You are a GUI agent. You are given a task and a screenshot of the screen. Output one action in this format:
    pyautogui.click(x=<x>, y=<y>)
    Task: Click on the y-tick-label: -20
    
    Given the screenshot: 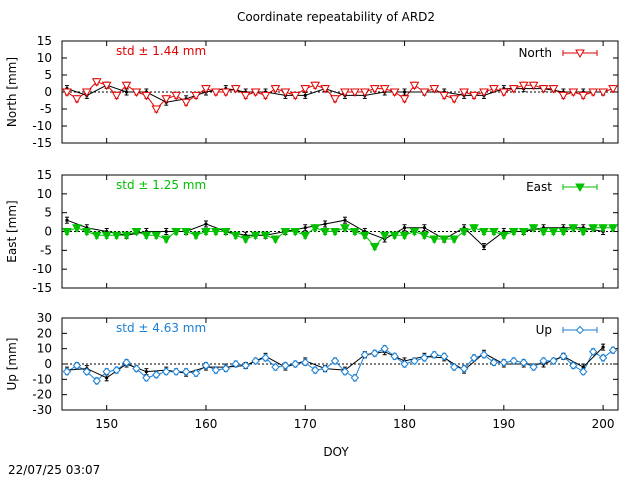 What is the action you would take?
    pyautogui.click(x=42, y=395)
    